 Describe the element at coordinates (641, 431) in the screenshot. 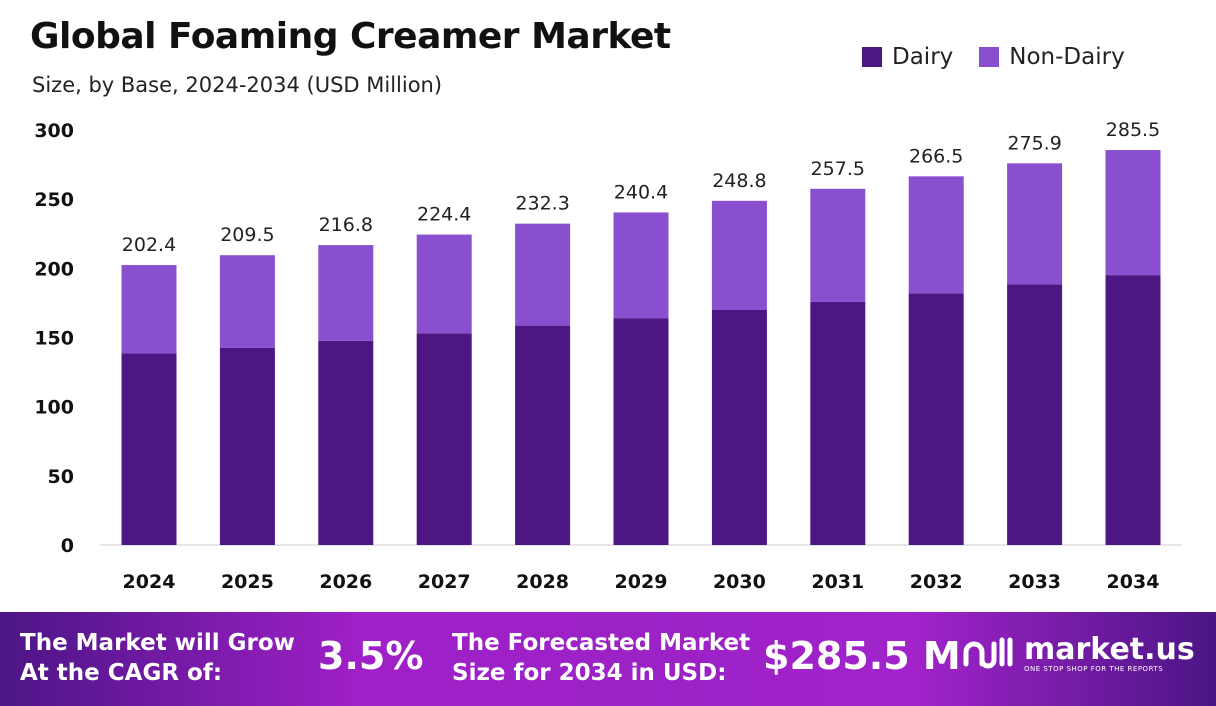

I see `bar-dairy-2029` at that location.